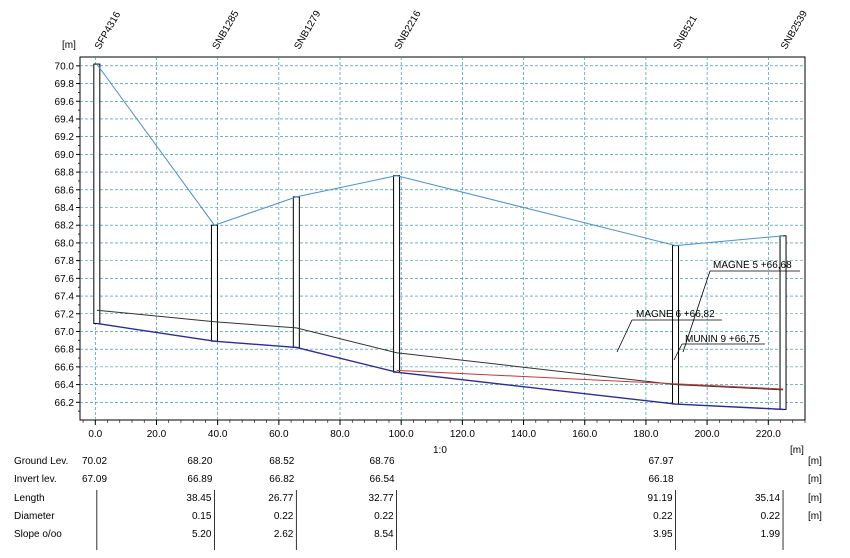 The width and height of the screenshot is (850, 558). What do you see at coordinates (65, 173) in the screenshot?
I see `y-tick-label: 68.8` at bounding box center [65, 173].